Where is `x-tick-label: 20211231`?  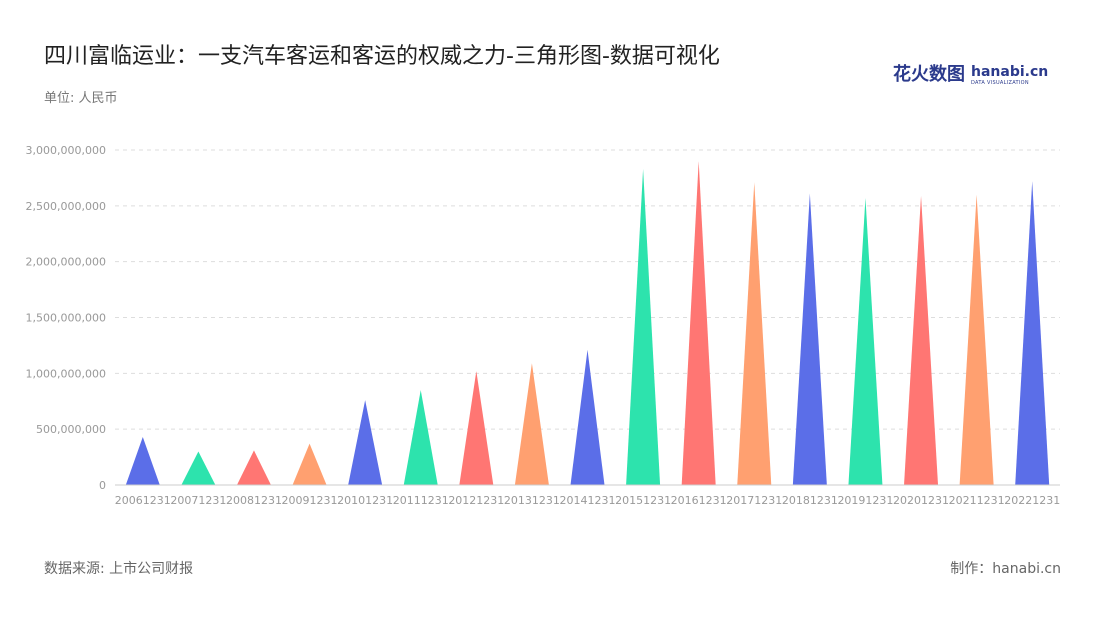
x-tick-label: 20211231 is located at coordinates (977, 500).